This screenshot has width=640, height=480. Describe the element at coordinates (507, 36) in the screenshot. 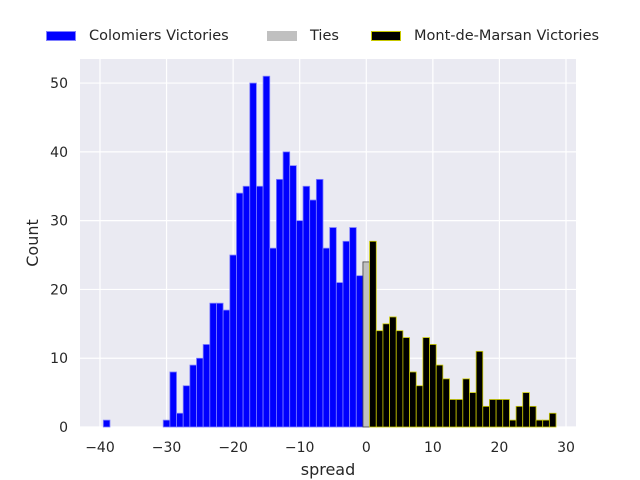

I see `legend-label-mont-de-marsan: Mont-de-Marsan Victories` at that location.